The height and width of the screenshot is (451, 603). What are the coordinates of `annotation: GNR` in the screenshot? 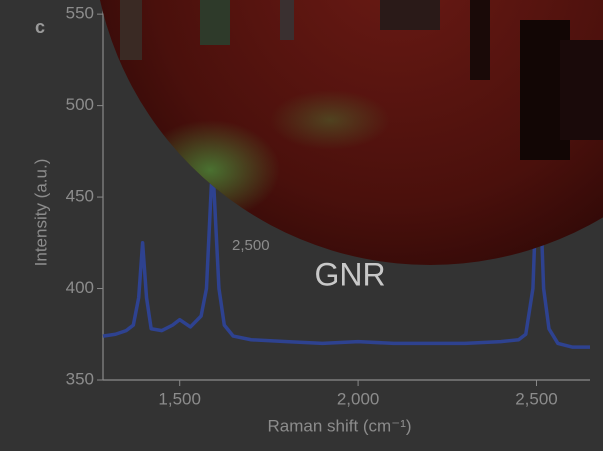 It's located at (349, 274).